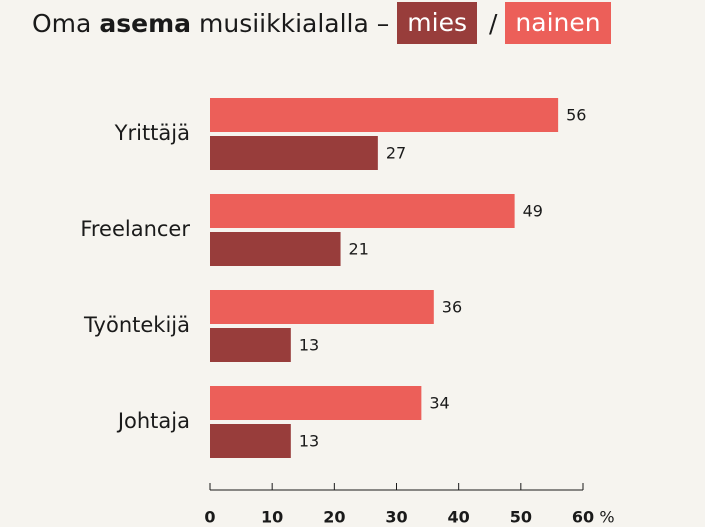  I want to click on title-text: Oma, so click(62, 23).